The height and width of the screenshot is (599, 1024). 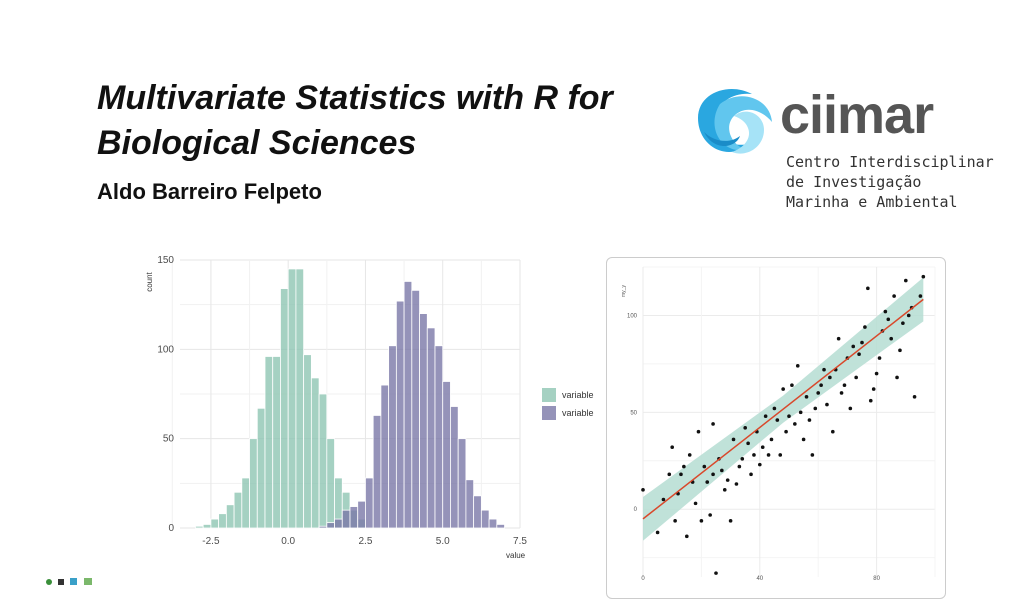 What do you see at coordinates (209, 191) in the screenshot?
I see `author-name: Aldo Barreiro Felpeto` at bounding box center [209, 191].